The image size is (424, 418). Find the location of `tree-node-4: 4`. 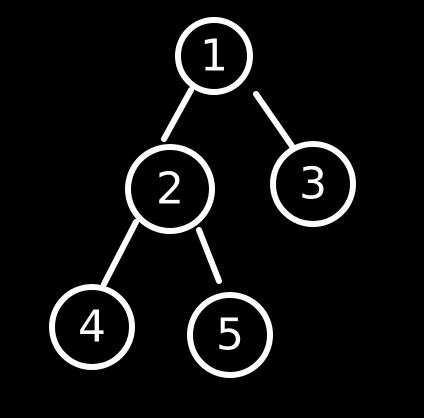

tree-node-4: 4 is located at coordinates (92, 327).